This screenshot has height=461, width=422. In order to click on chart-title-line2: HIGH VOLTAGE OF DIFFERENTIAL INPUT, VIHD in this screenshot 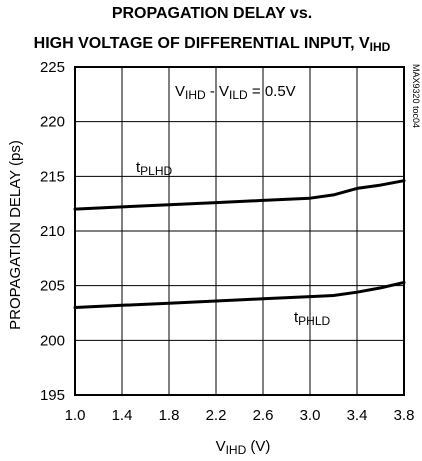, I will do `click(212, 44)`.